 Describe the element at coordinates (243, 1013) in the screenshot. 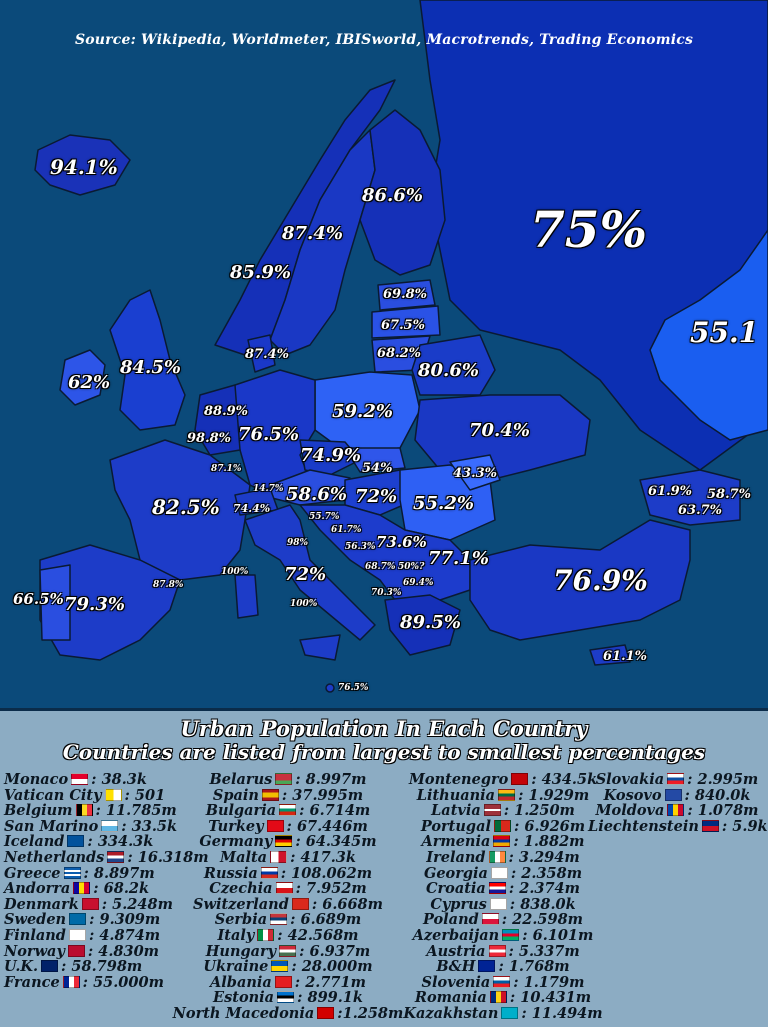

I see `country-name: North Macedonia` at that location.